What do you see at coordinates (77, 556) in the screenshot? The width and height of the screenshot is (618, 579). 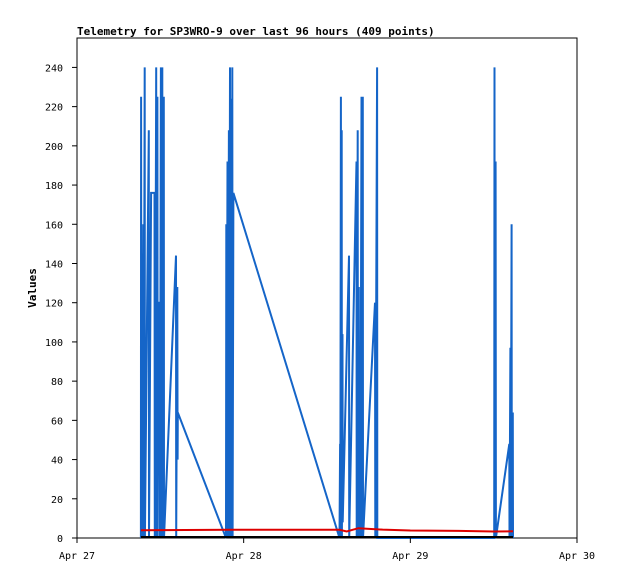 I see `x-tick-label: Apr 27` at bounding box center [77, 556].